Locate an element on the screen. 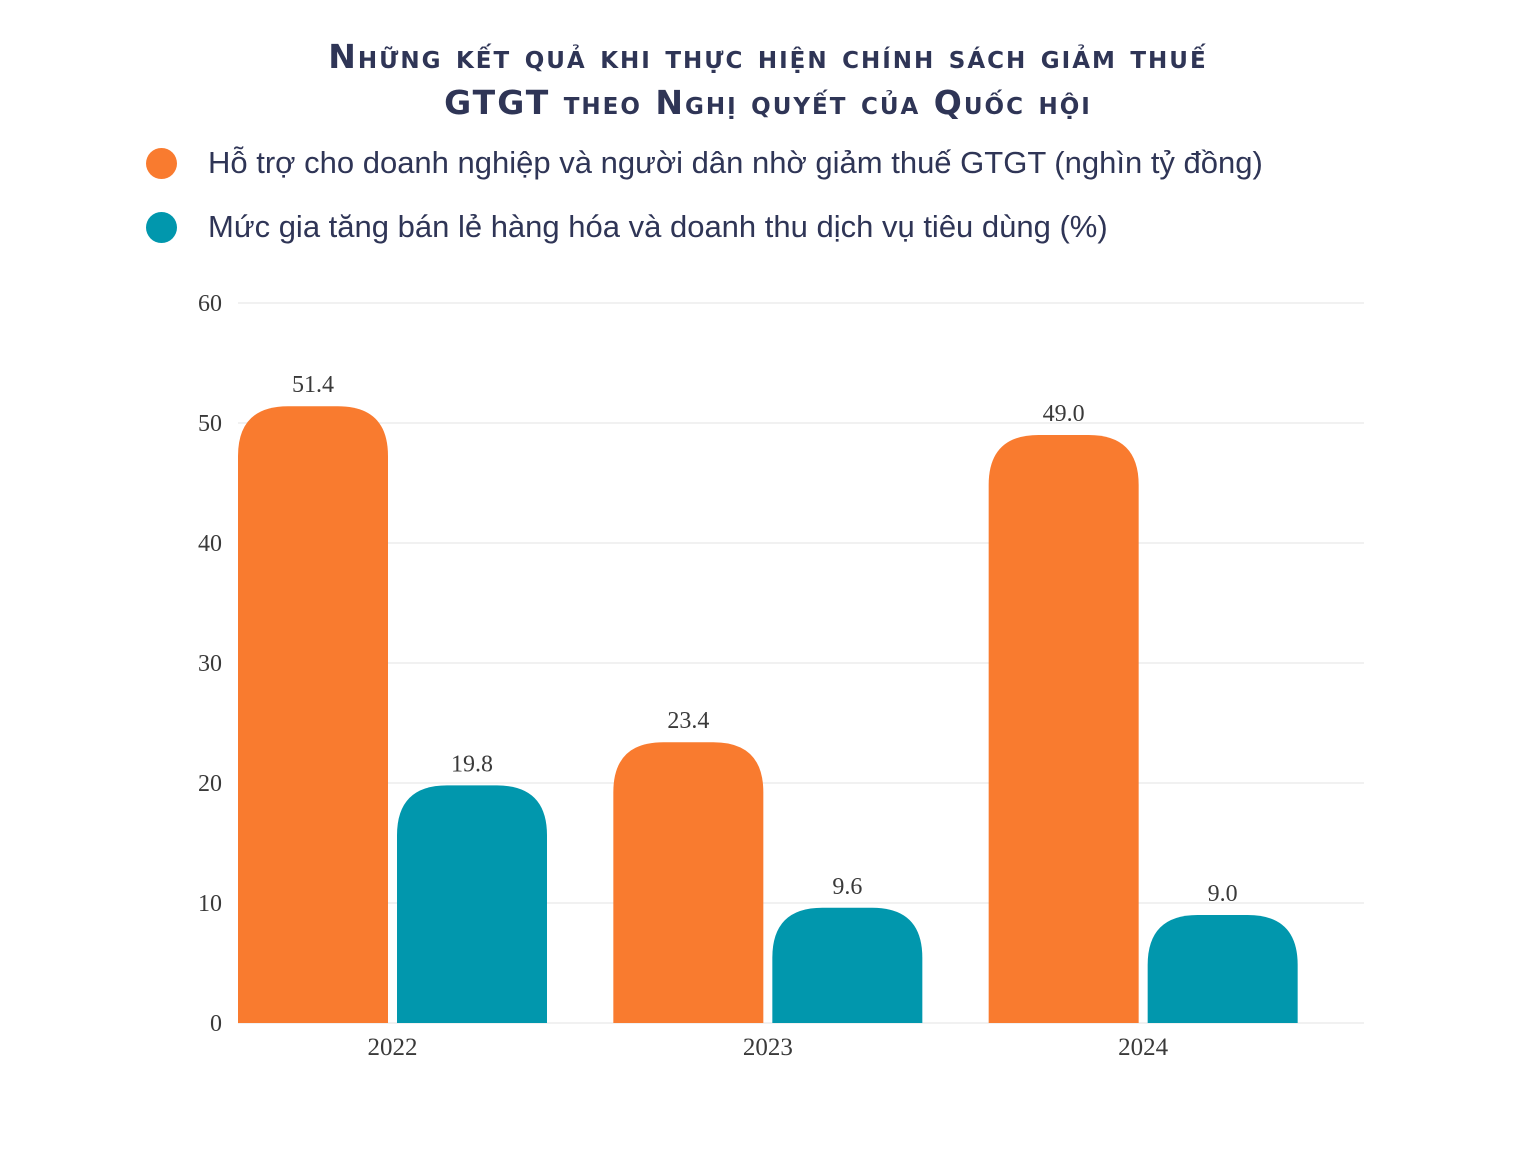  data-label: 49.0 is located at coordinates (1064, 414).